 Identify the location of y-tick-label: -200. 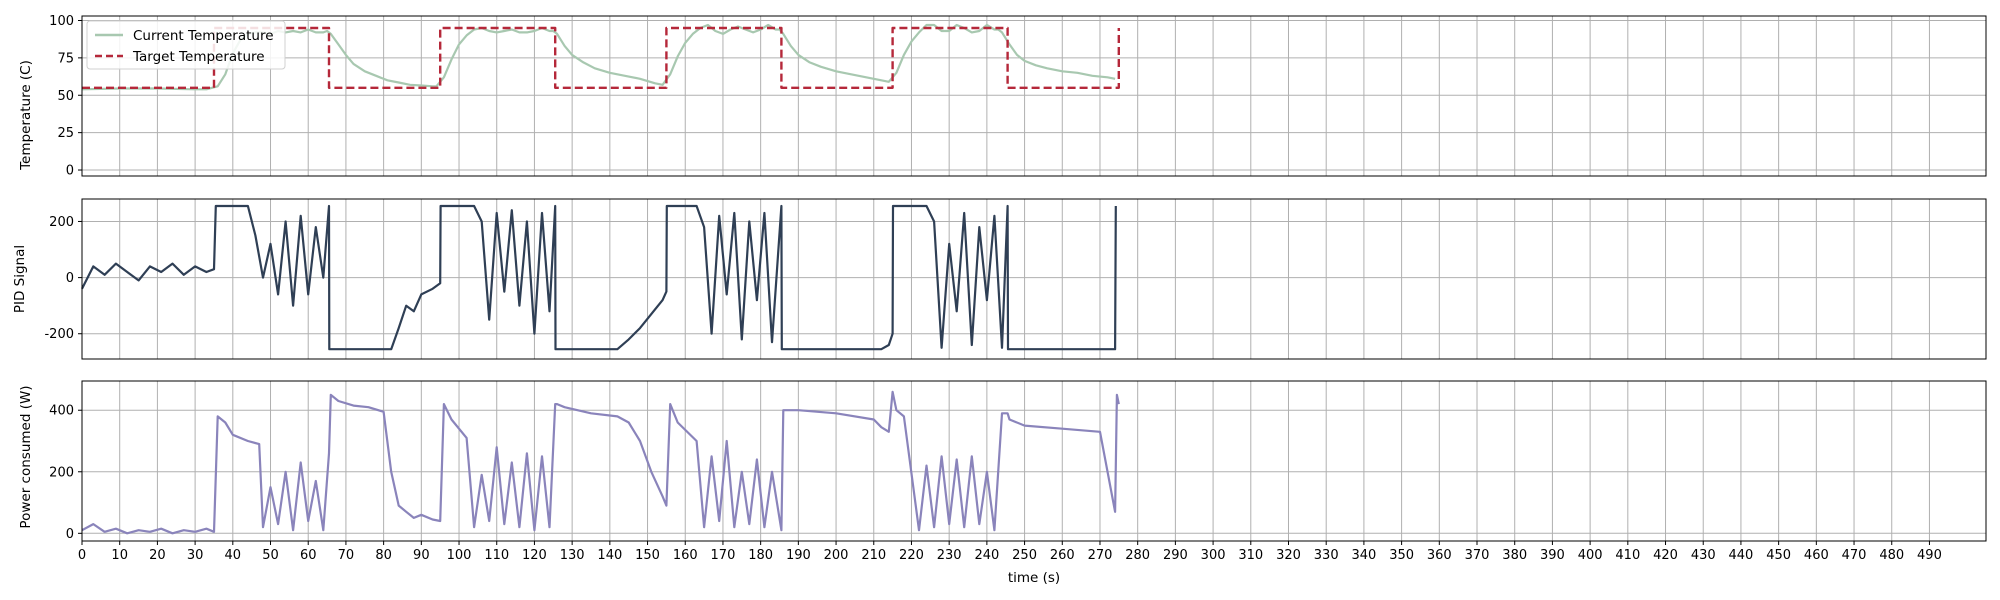
(59, 334).